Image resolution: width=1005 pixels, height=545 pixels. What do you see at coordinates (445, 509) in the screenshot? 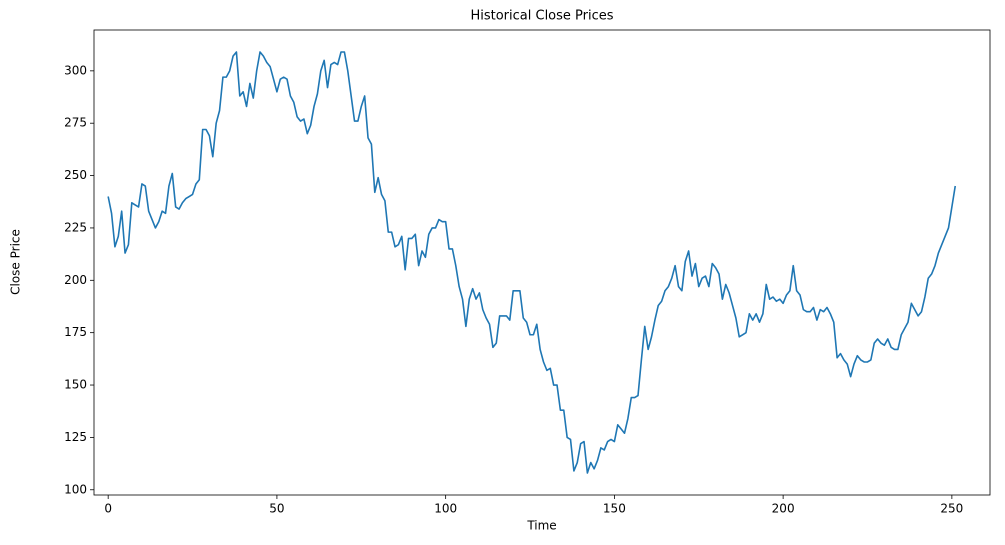
I see `x-tick-label: 100` at bounding box center [445, 509].